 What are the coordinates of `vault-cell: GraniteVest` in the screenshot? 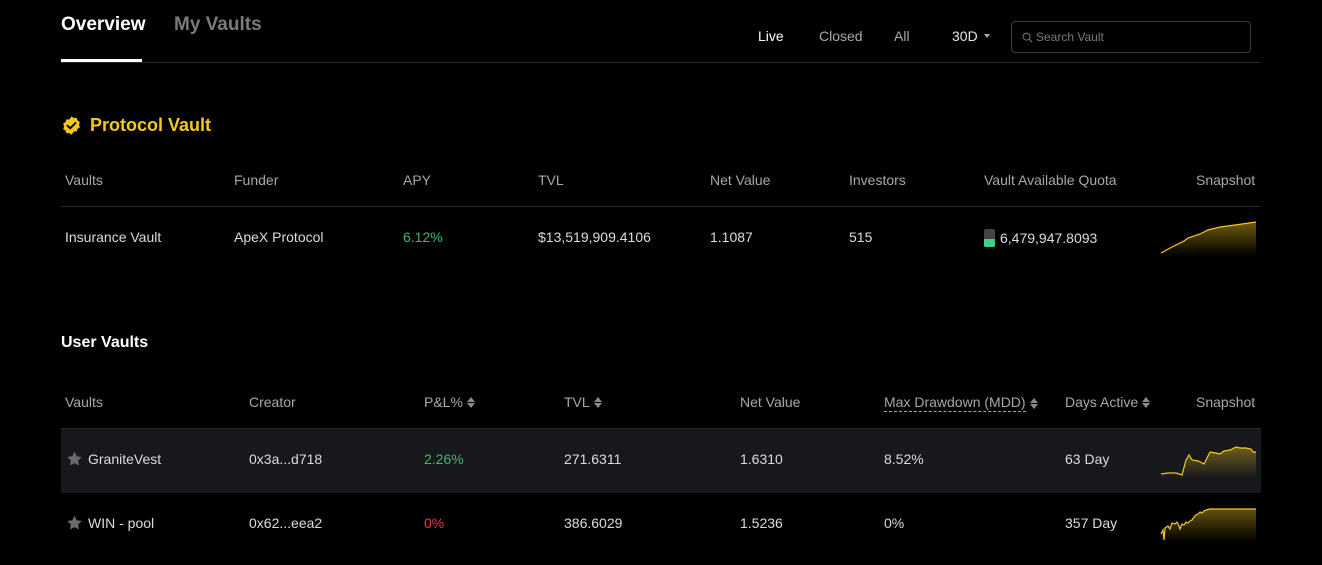 It's located at (113, 459).